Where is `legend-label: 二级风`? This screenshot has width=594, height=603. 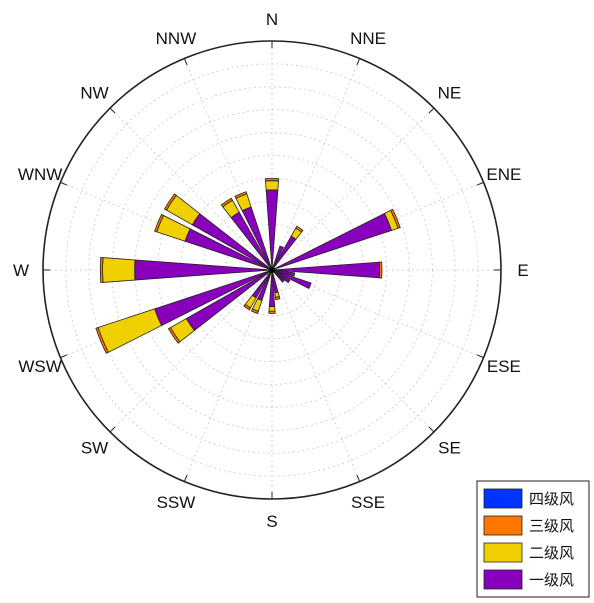
legend-label: 二级风 is located at coordinates (551, 553).